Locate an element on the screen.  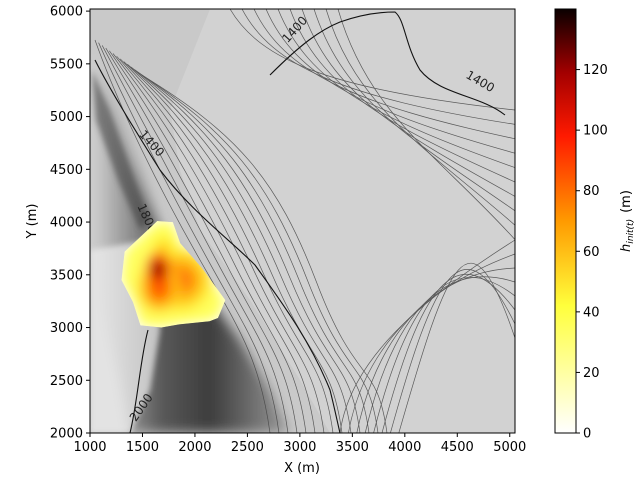
y-tick-label: 2000 is located at coordinates (66, 434).